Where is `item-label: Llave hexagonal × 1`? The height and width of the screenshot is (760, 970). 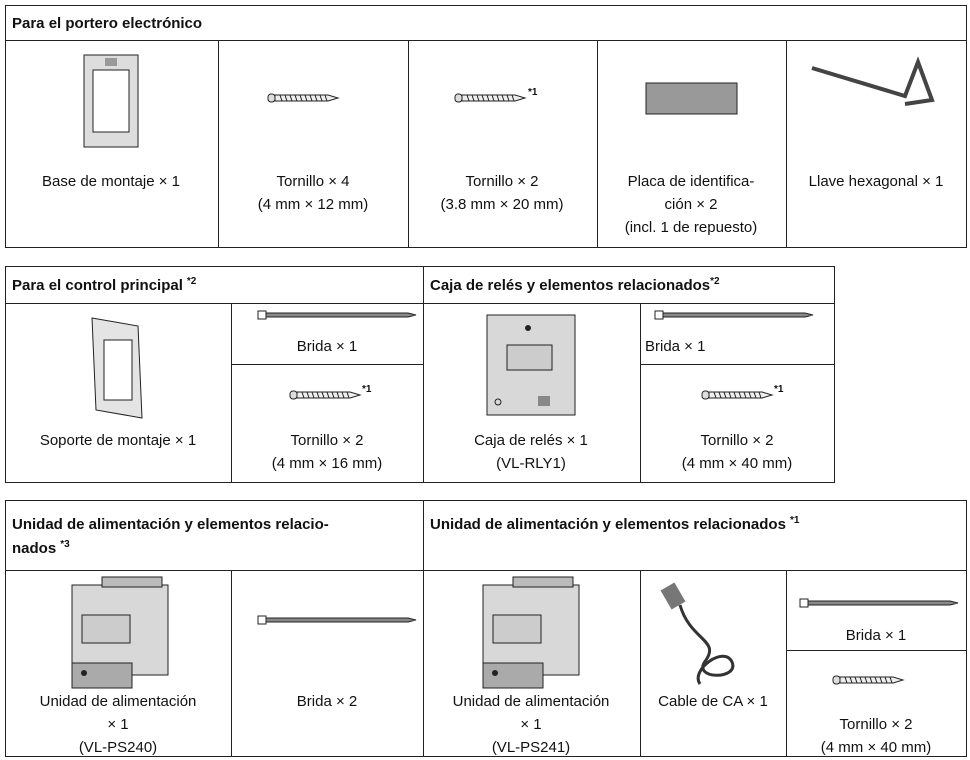
item-label: Llave hexagonal × 1 is located at coordinates (876, 181).